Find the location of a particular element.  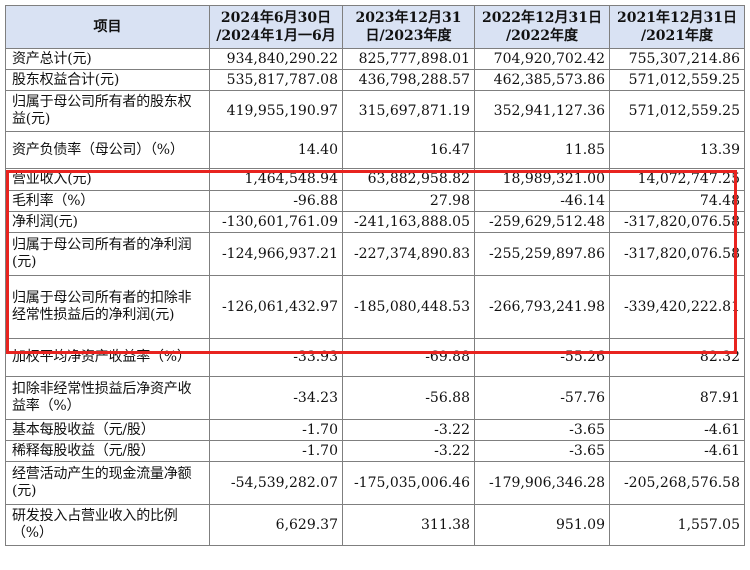

cell-value: 755,307,214.86 is located at coordinates (677, 59).